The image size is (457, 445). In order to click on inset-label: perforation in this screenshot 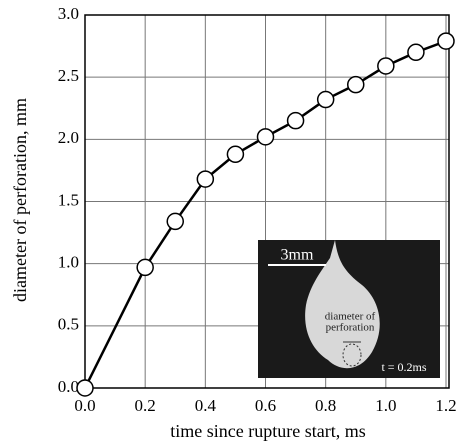, I will do `click(350, 328)`.